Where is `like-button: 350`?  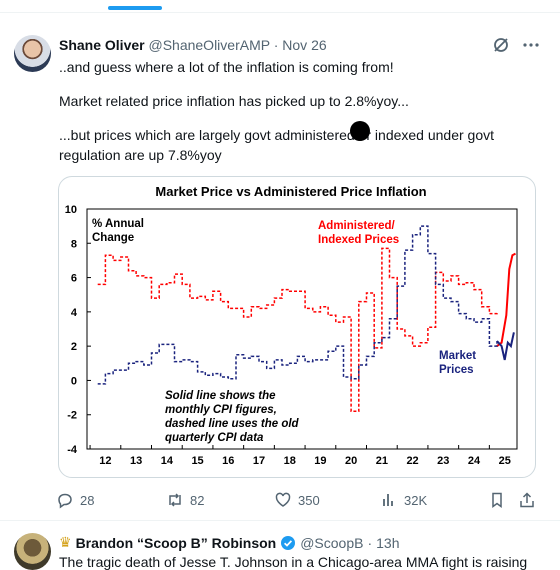 like-button: 350 is located at coordinates (297, 500).